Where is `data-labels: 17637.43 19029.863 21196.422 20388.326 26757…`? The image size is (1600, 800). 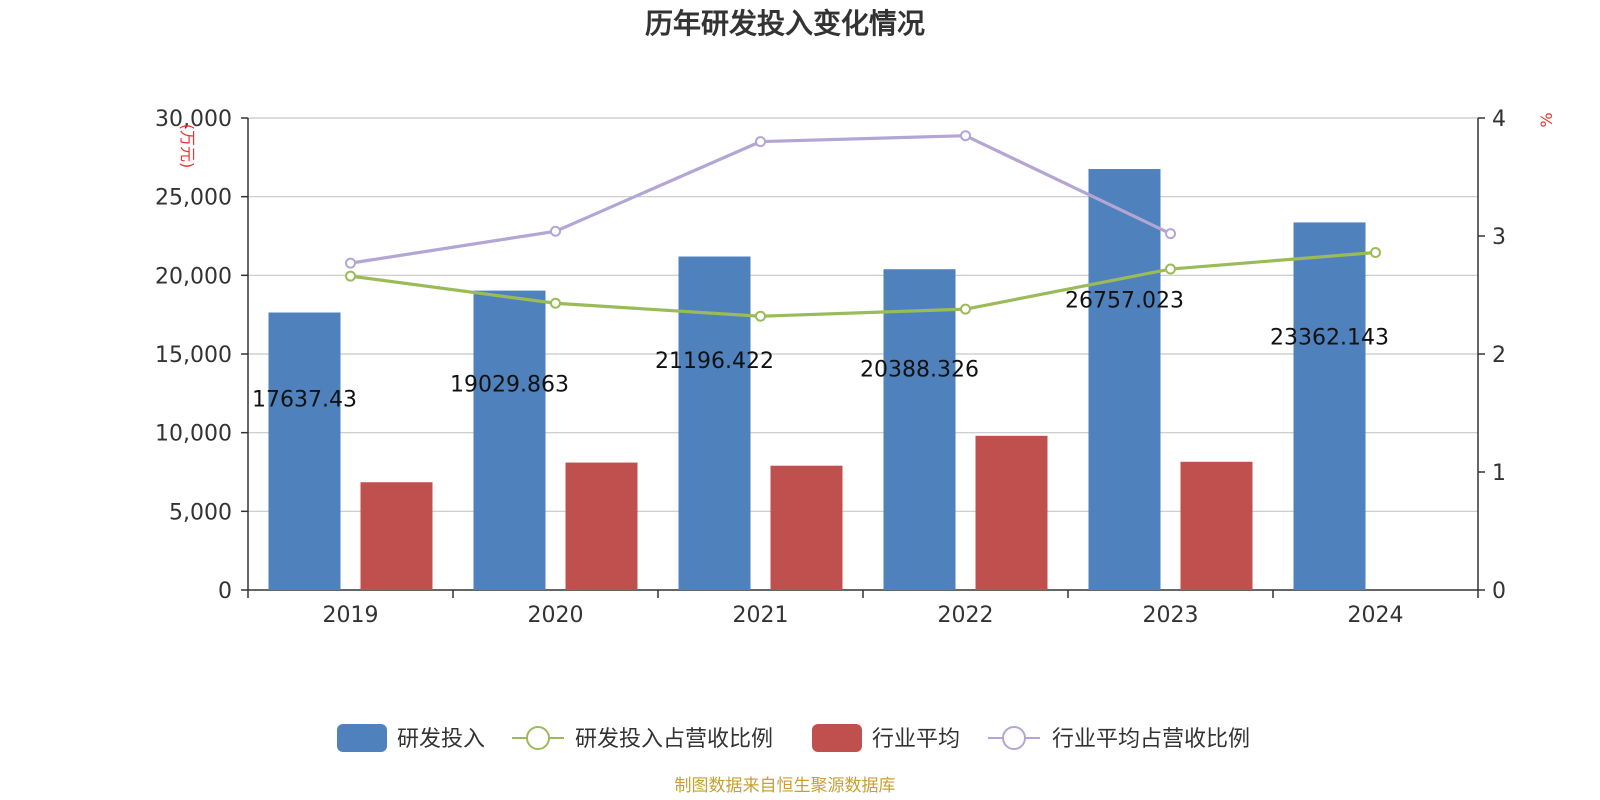
data-labels: 17637.43 19029.863 21196.422 20388.326 26757… is located at coordinates (820, 351).